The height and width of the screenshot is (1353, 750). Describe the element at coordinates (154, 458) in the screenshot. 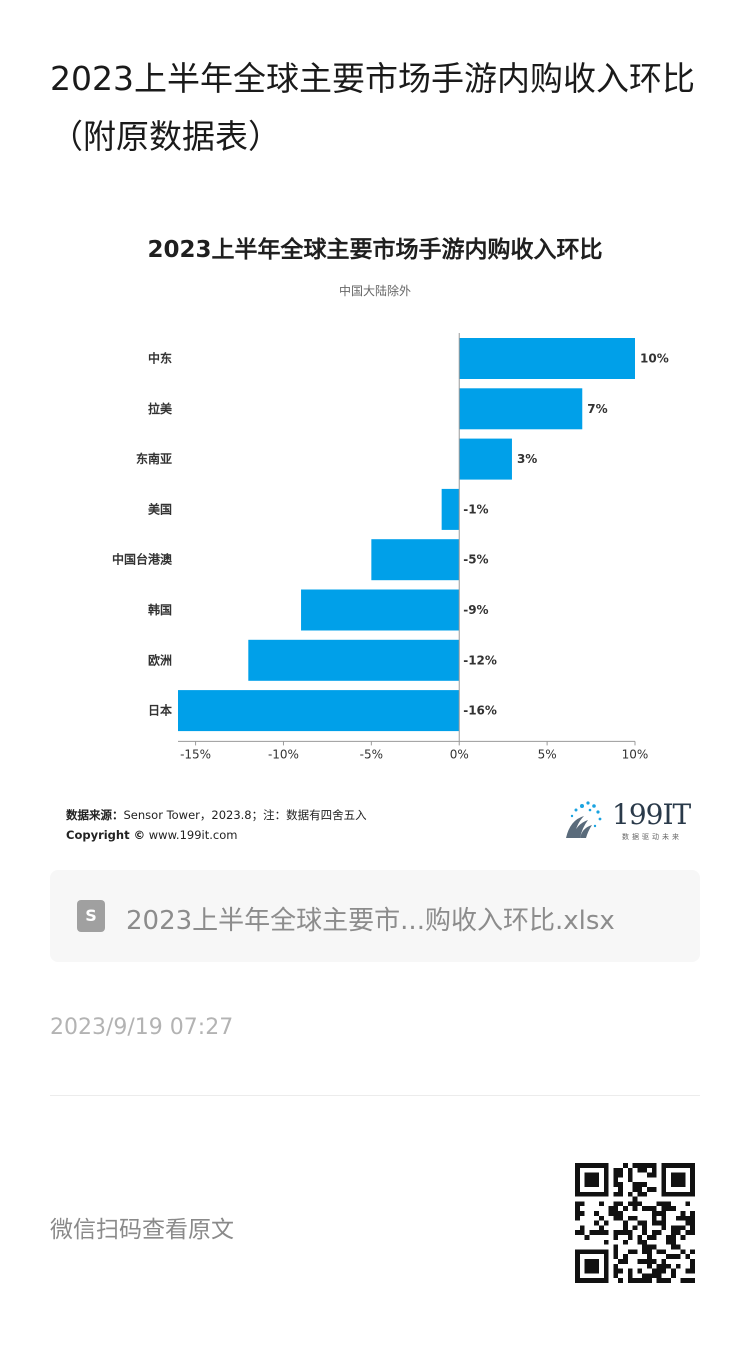

I see `category-label: 东南亚` at that location.